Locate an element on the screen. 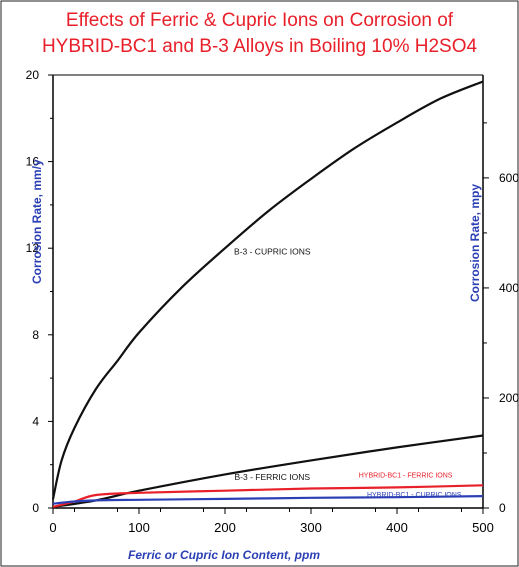  y-axis-label-right: Corrosion Rate, mpy is located at coordinates (475, 242).